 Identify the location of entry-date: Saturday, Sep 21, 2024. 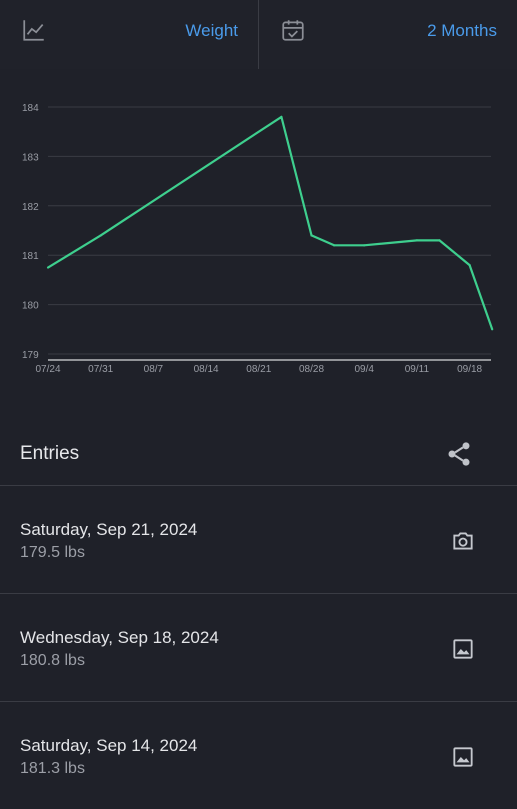
(109, 529).